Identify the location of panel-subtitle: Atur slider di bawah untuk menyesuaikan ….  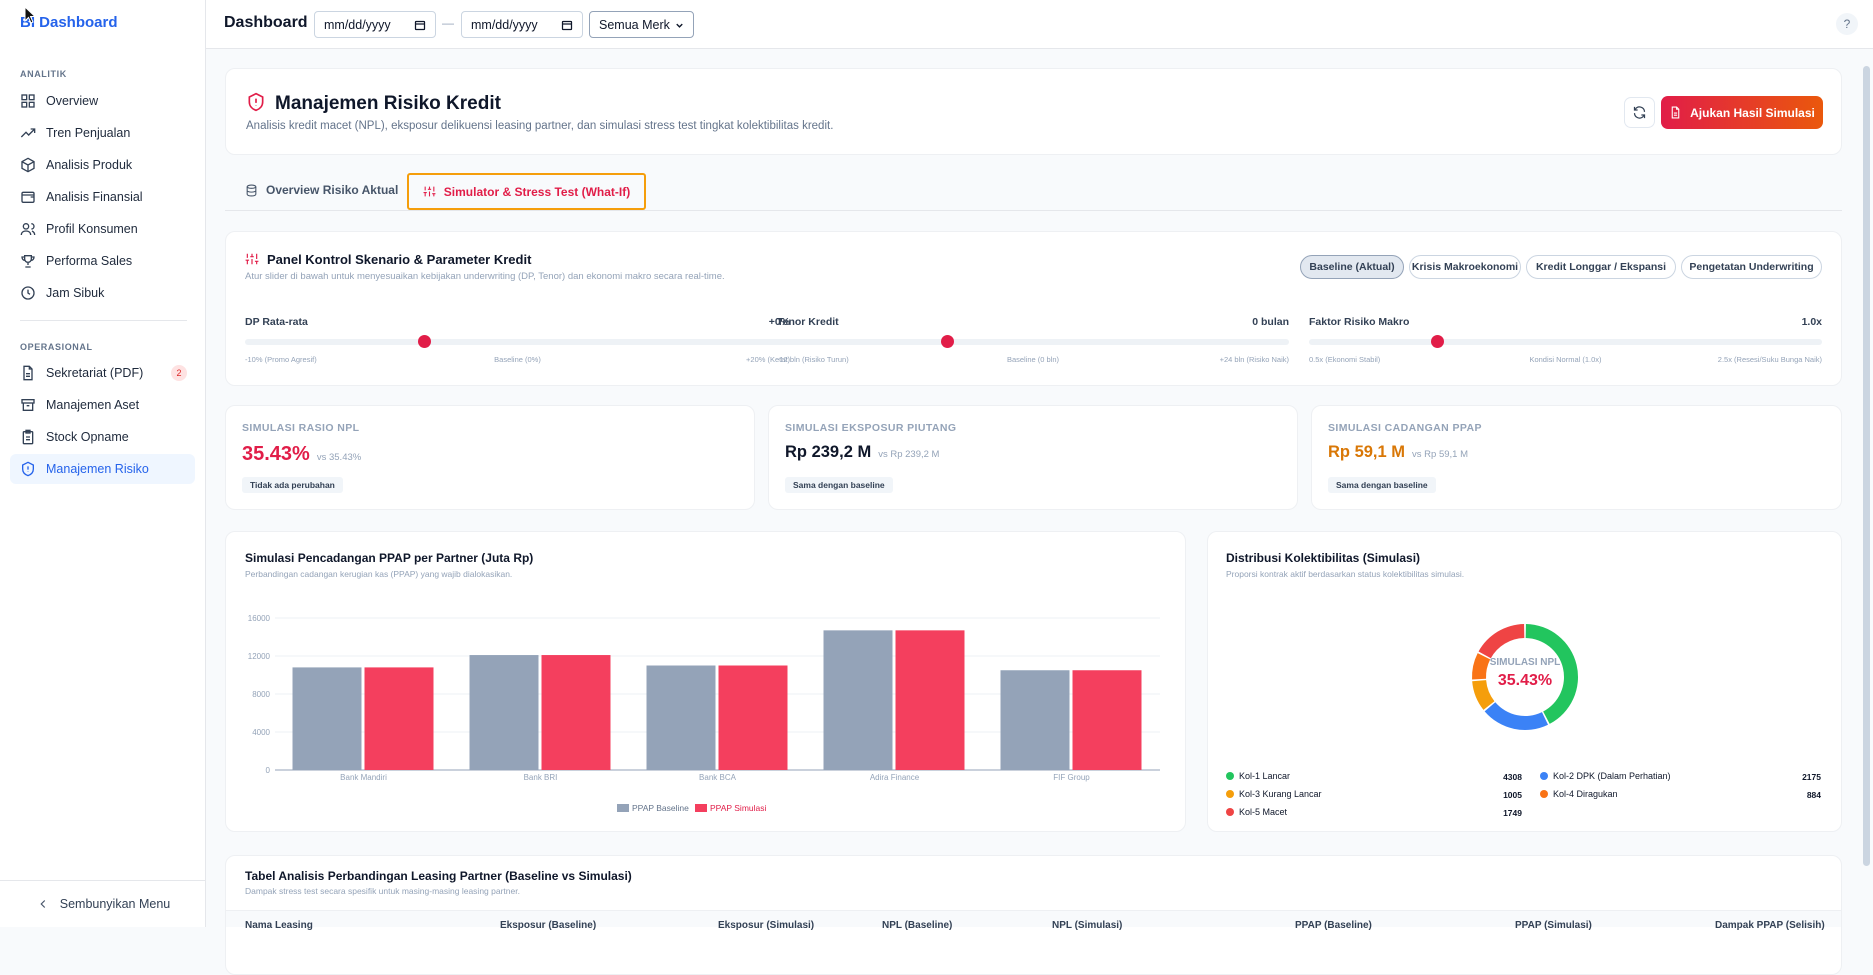
(485, 276).